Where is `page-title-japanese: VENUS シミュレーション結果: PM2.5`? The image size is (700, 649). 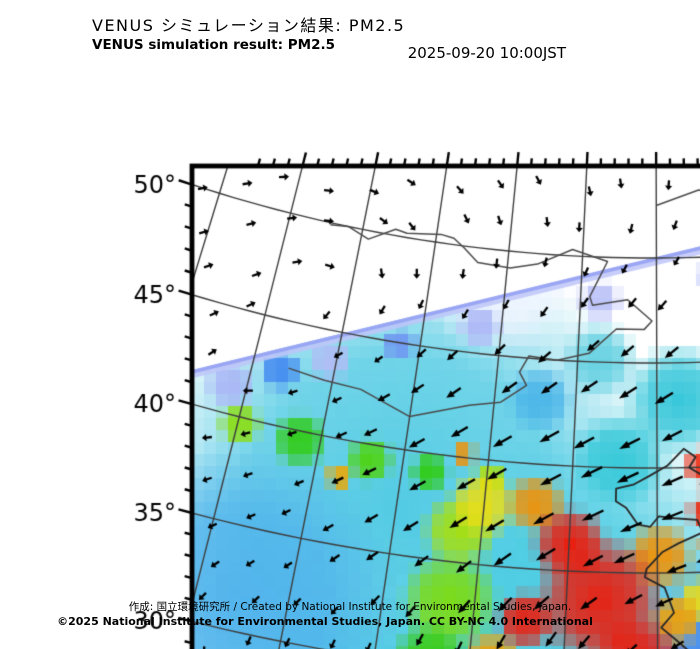
page-title-japanese: VENUS シミュレーション結果: PM2.5 is located at coordinates (249, 25).